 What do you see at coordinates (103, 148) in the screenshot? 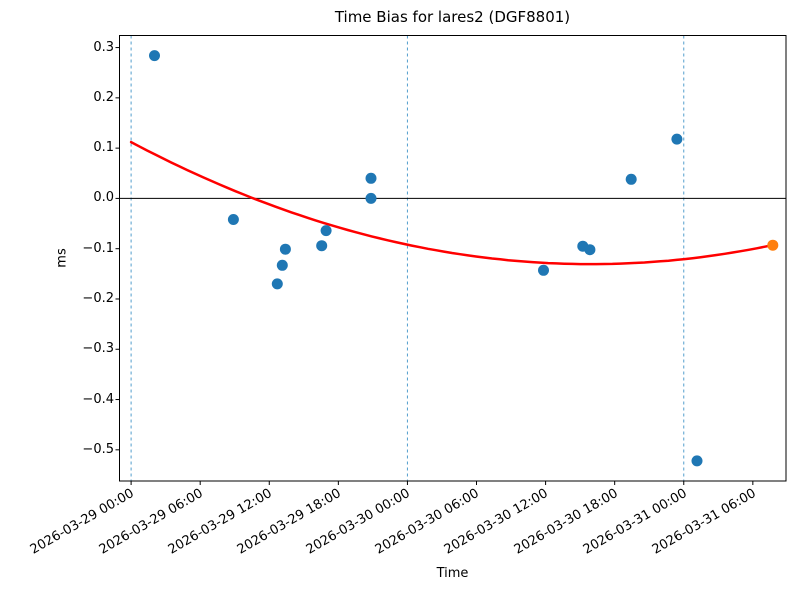
I see `y-tick-label: 0.1` at bounding box center [103, 148].